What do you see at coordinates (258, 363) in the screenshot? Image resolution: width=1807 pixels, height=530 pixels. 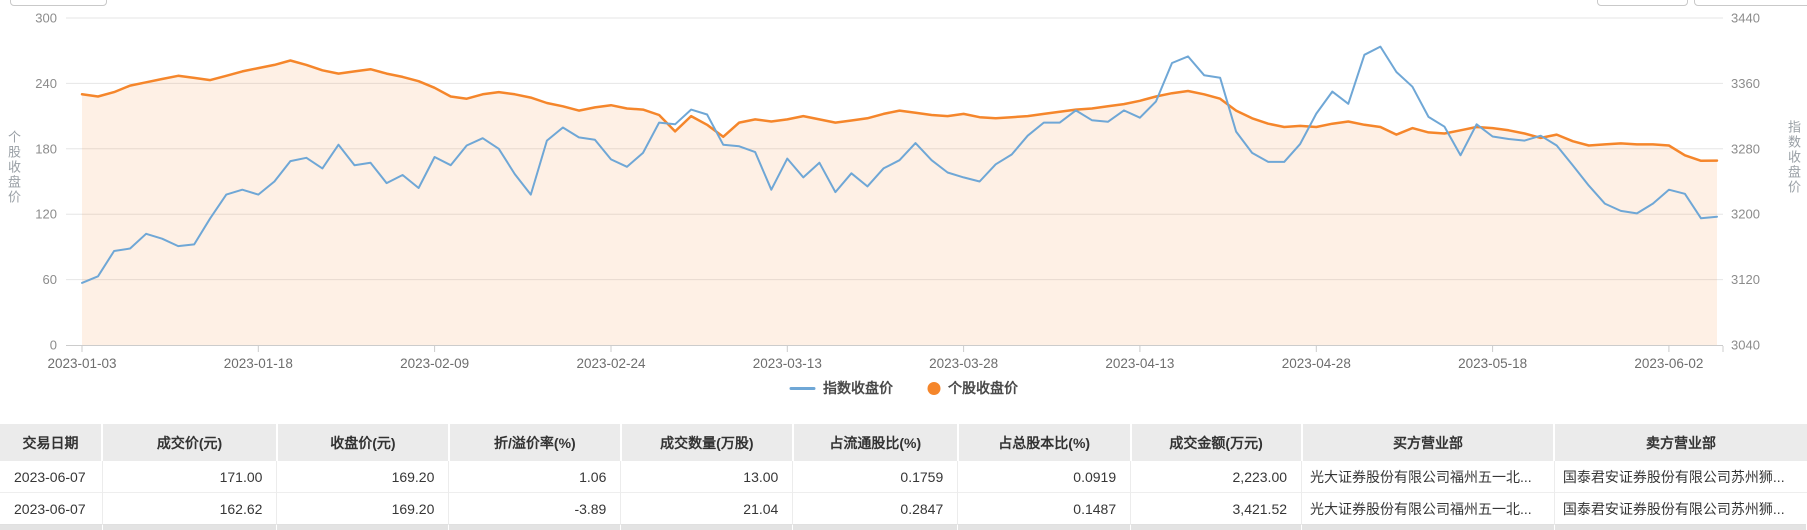 I see `x-axis-tick-label: 2023-01-18` at bounding box center [258, 363].